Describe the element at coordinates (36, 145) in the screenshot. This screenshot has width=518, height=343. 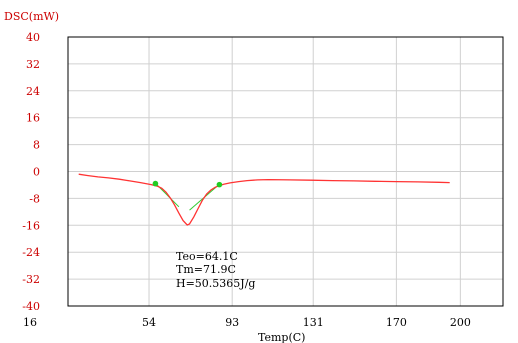
I see `y-tick-label: 8` at that location.